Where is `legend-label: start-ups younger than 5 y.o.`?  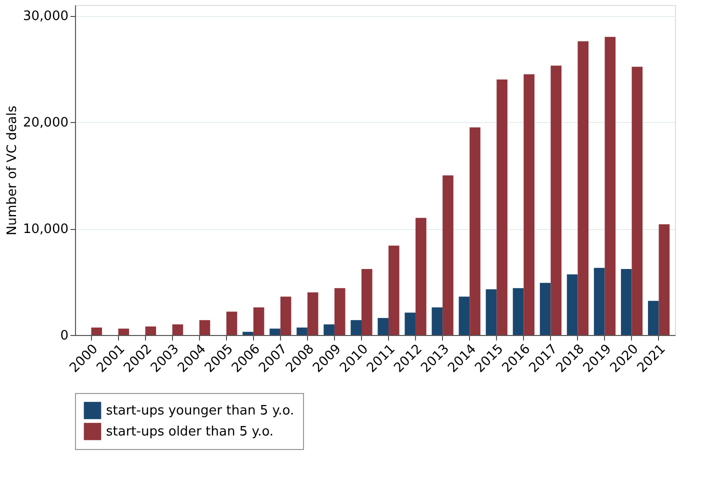
legend-label: start-ups younger than 5 y.o. is located at coordinates (200, 411).